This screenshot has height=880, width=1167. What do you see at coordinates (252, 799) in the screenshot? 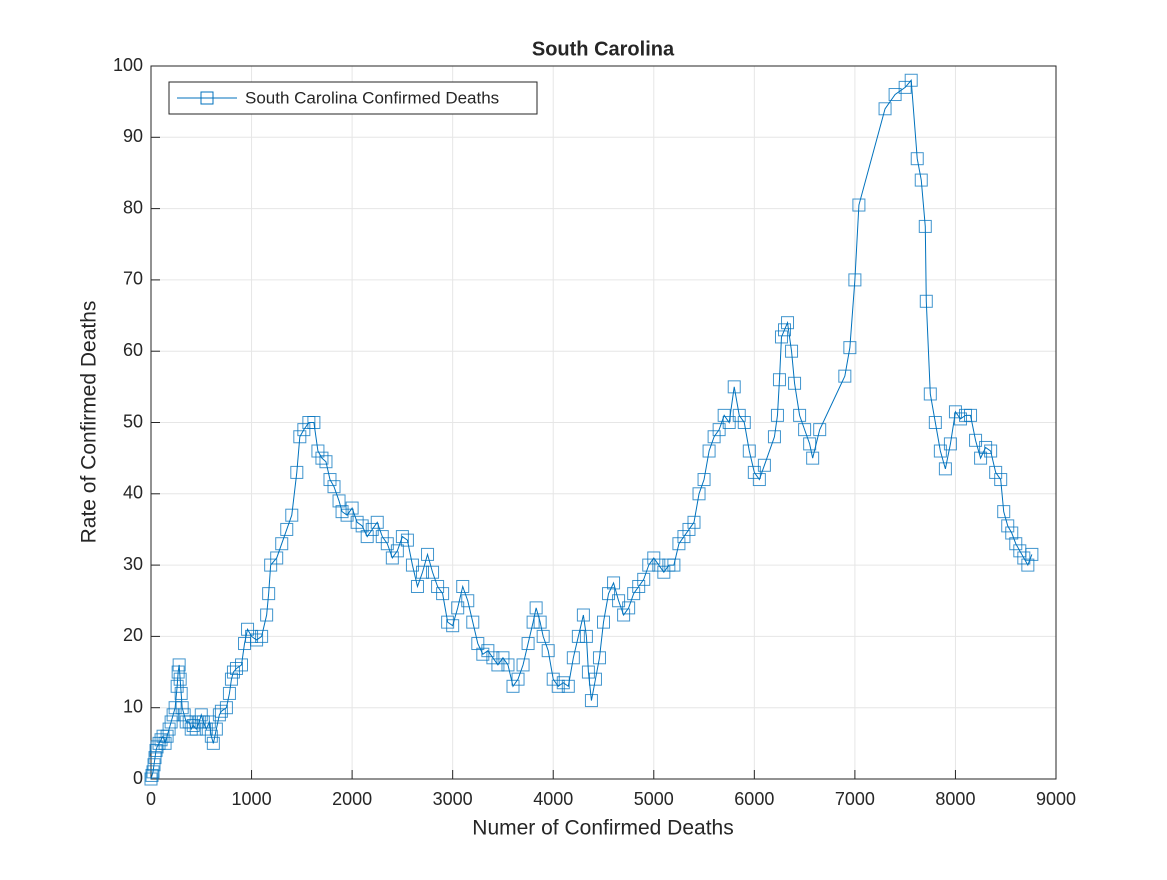
I see `x-tick-label: 1000` at bounding box center [252, 799].